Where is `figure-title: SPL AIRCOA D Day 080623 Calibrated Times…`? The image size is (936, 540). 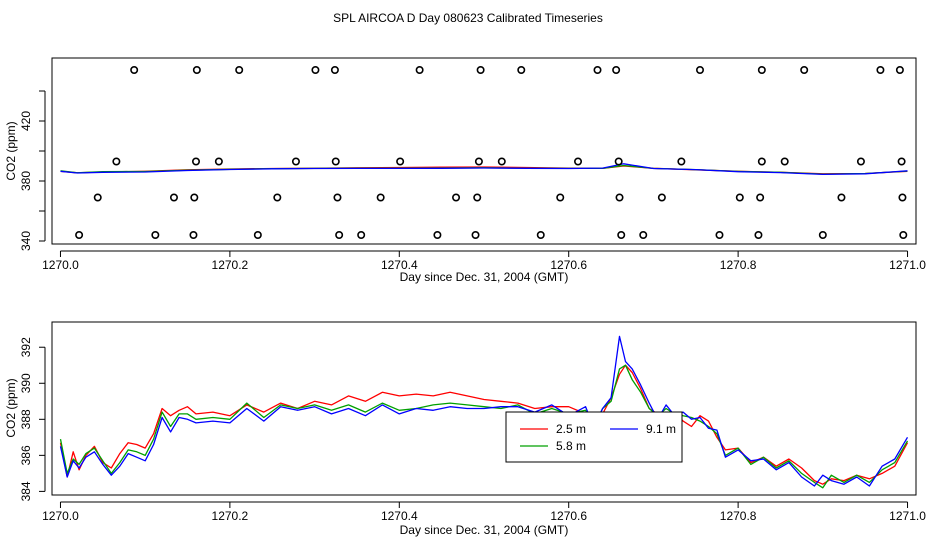
figure-title: SPL AIRCOA D Day 080623 Calibrated Times… is located at coordinates (468, 18).